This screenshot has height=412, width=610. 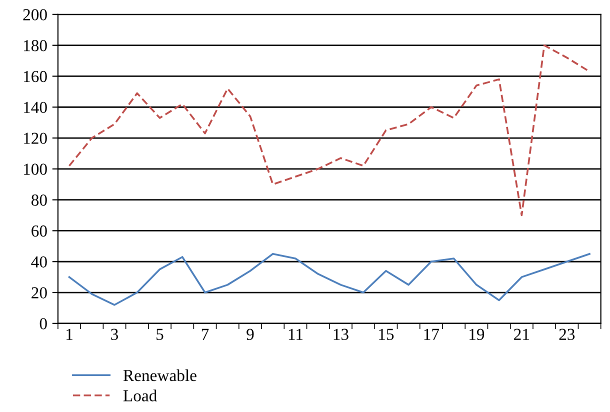 I want to click on x-tick-label: 3, so click(x=114, y=334).